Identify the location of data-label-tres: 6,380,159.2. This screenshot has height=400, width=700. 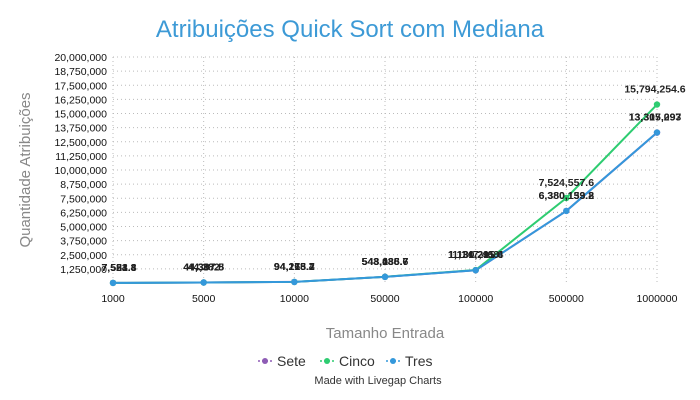
(567, 196).